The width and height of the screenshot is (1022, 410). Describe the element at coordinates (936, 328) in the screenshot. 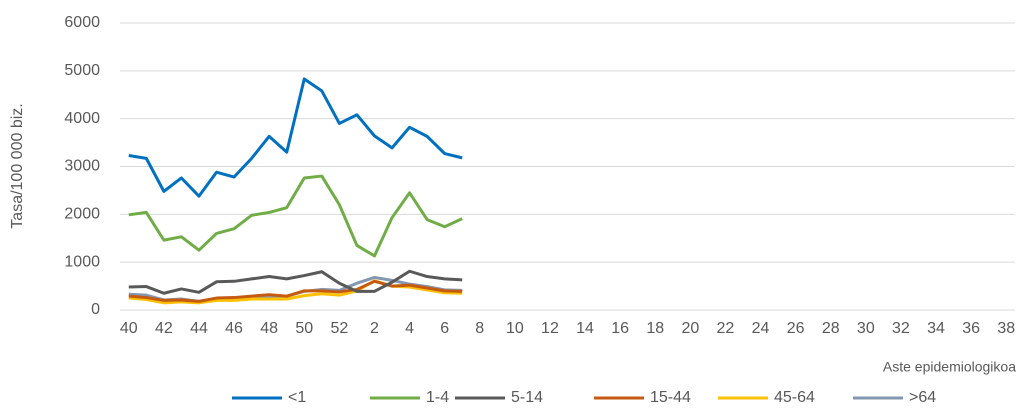

I see `x-tick-label: 34` at that location.